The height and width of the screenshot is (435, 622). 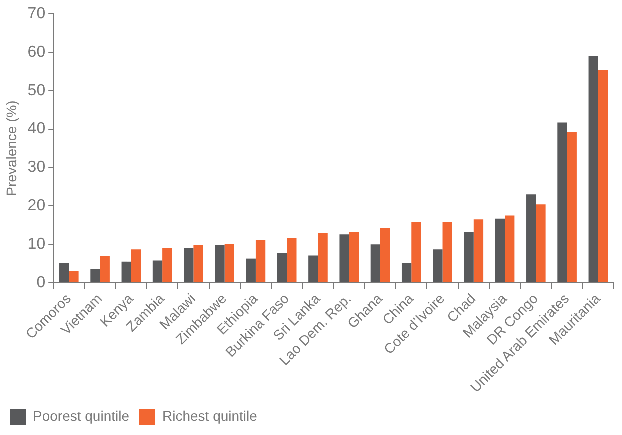 What do you see at coordinates (37, 245) in the screenshot?
I see `y-tick-label: 10` at bounding box center [37, 245].